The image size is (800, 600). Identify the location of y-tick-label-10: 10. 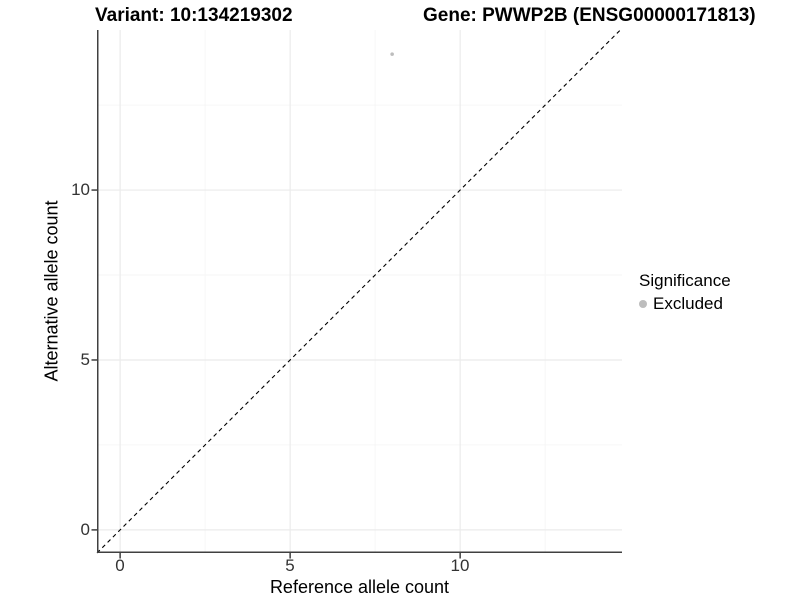
(80, 189).